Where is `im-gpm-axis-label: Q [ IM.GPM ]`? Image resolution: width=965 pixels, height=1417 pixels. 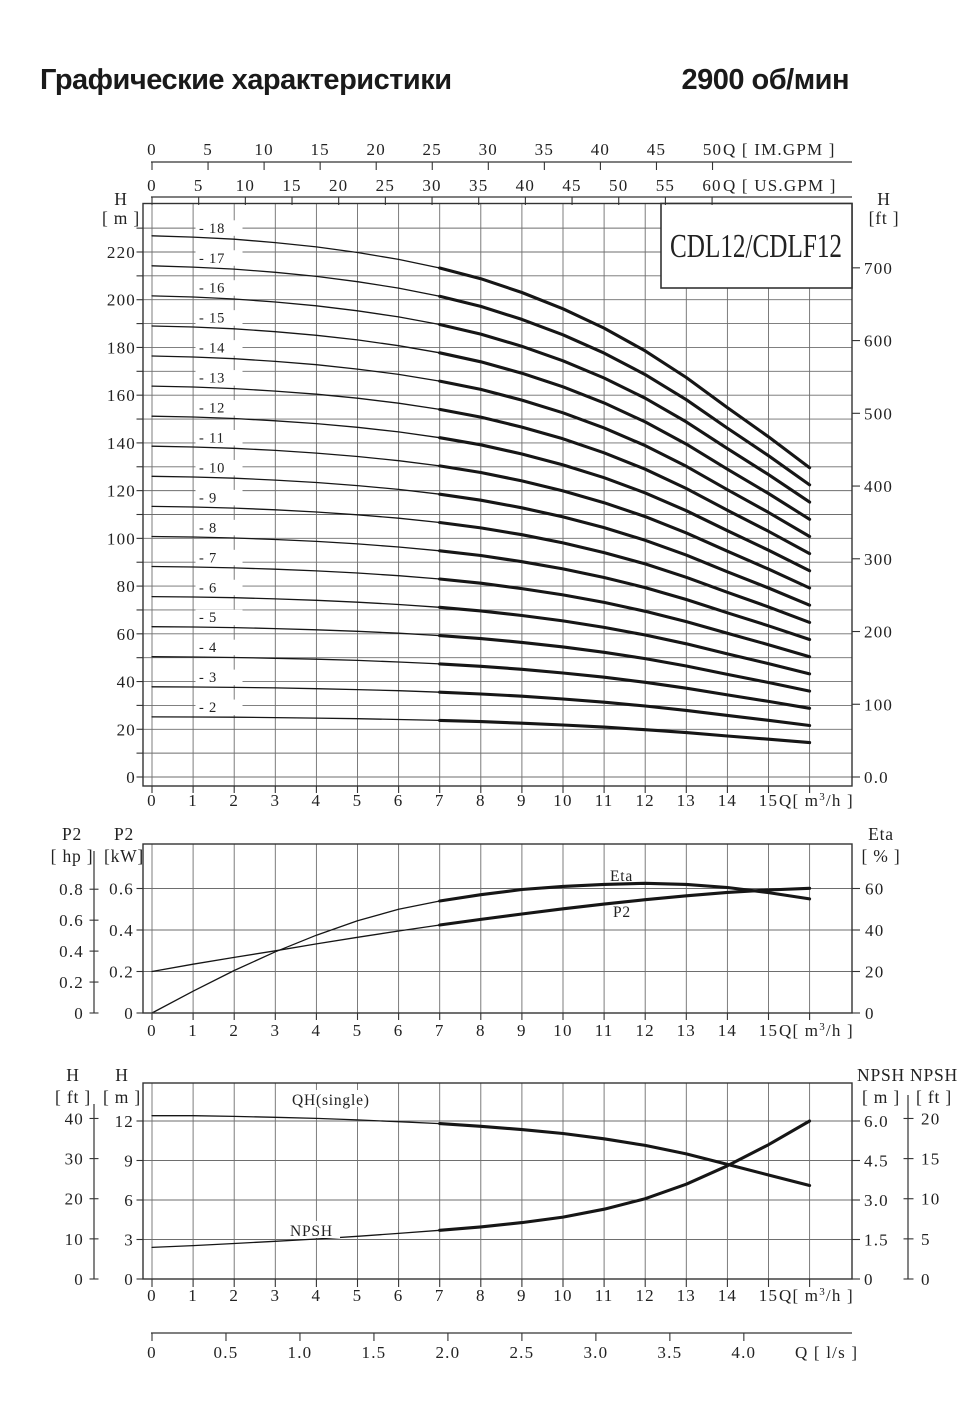
im-gpm-axis-label: Q [ IM.GPM ] is located at coordinates (779, 149).